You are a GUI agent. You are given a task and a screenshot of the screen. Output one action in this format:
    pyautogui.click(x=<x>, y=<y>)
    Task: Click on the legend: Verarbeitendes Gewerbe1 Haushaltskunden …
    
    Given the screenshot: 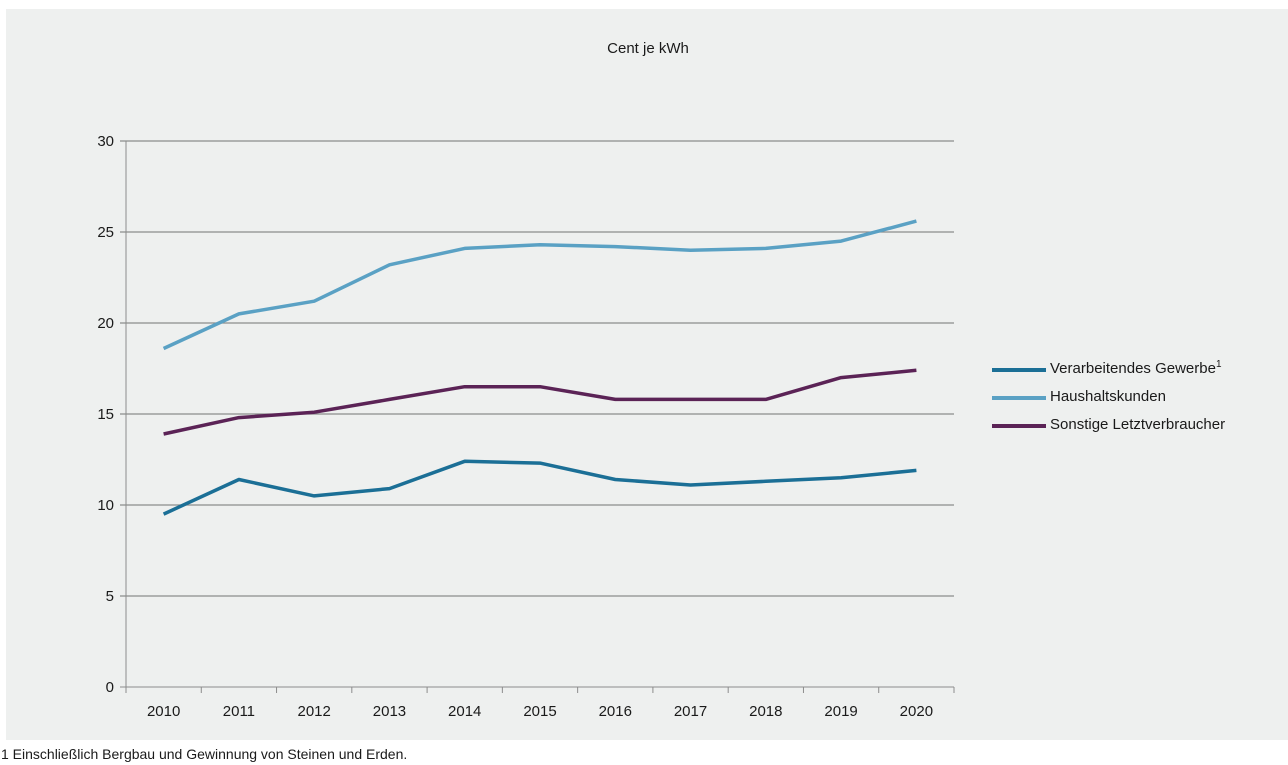 What is the action you would take?
    pyautogui.click(x=1108, y=401)
    